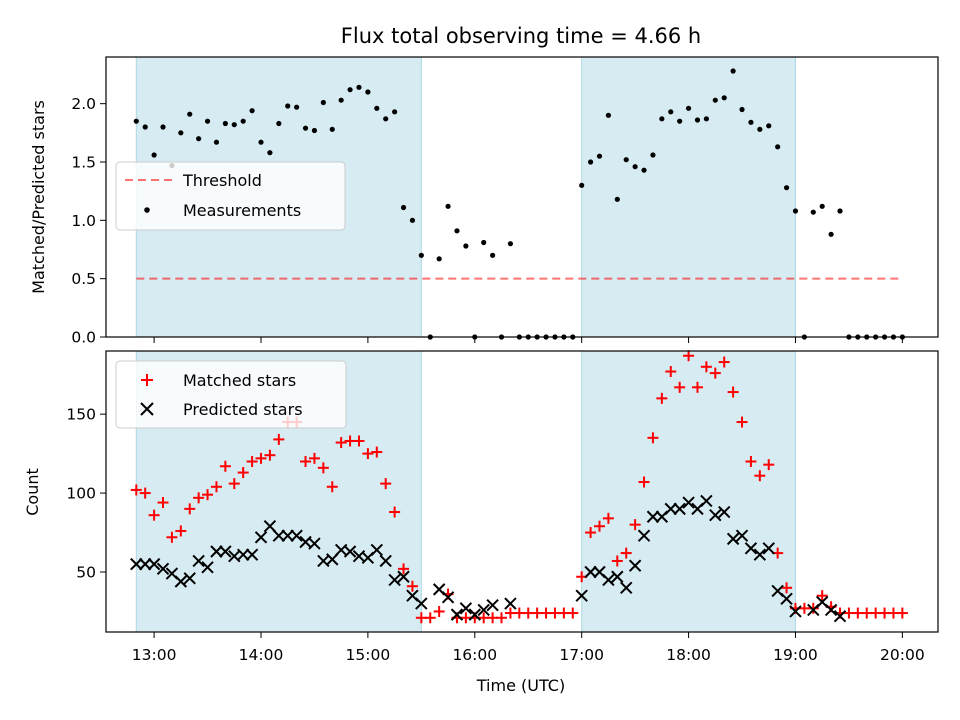 Image resolution: width=960 pixels, height=720 pixels. What do you see at coordinates (83, 221) in the screenshot?
I see `y-tick-label: 1.0` at bounding box center [83, 221].